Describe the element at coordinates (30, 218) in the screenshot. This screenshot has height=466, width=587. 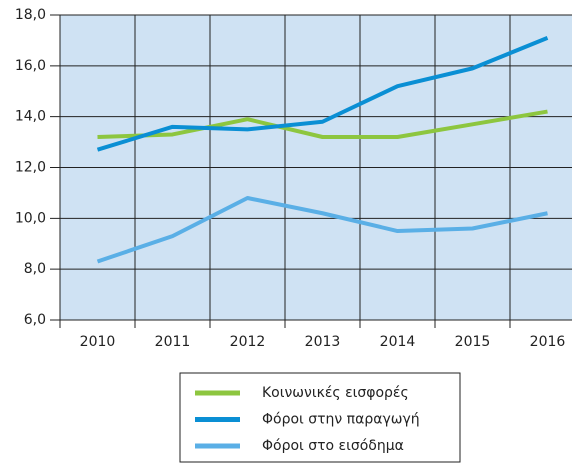
I see `y-tick-label: 10,0` at that location.